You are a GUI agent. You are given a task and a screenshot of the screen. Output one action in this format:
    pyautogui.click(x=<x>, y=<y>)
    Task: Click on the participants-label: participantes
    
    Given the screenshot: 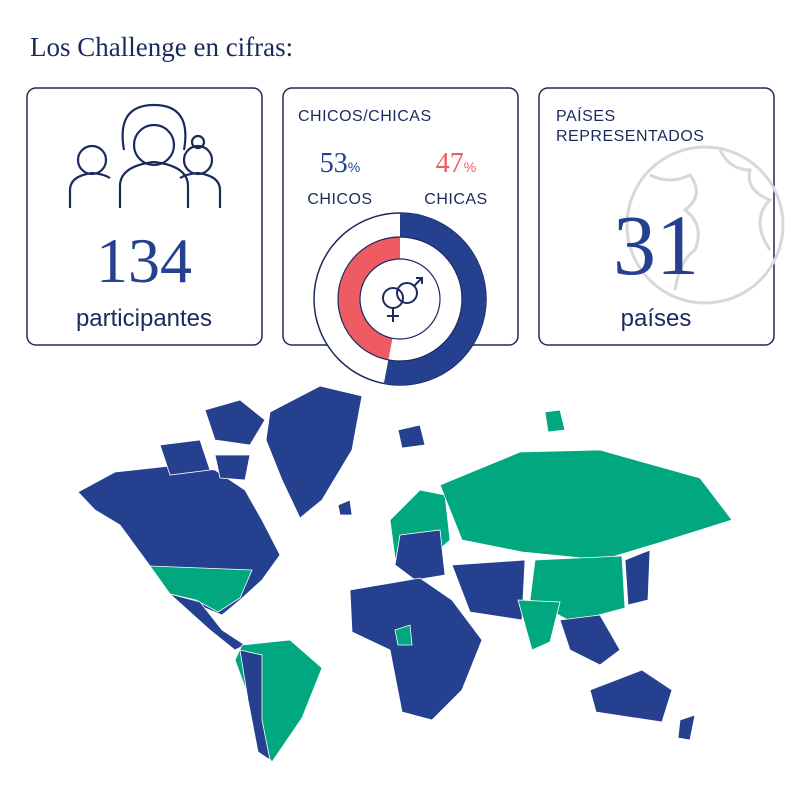 What is the action you would take?
    pyautogui.click(x=144, y=318)
    